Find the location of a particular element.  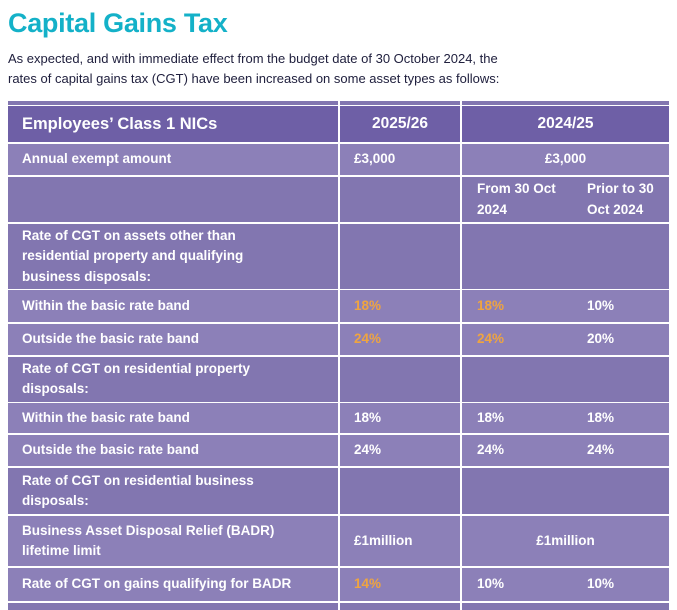

table-row: Within the basic rate band 18% 18% 10% is located at coordinates (338, 306).